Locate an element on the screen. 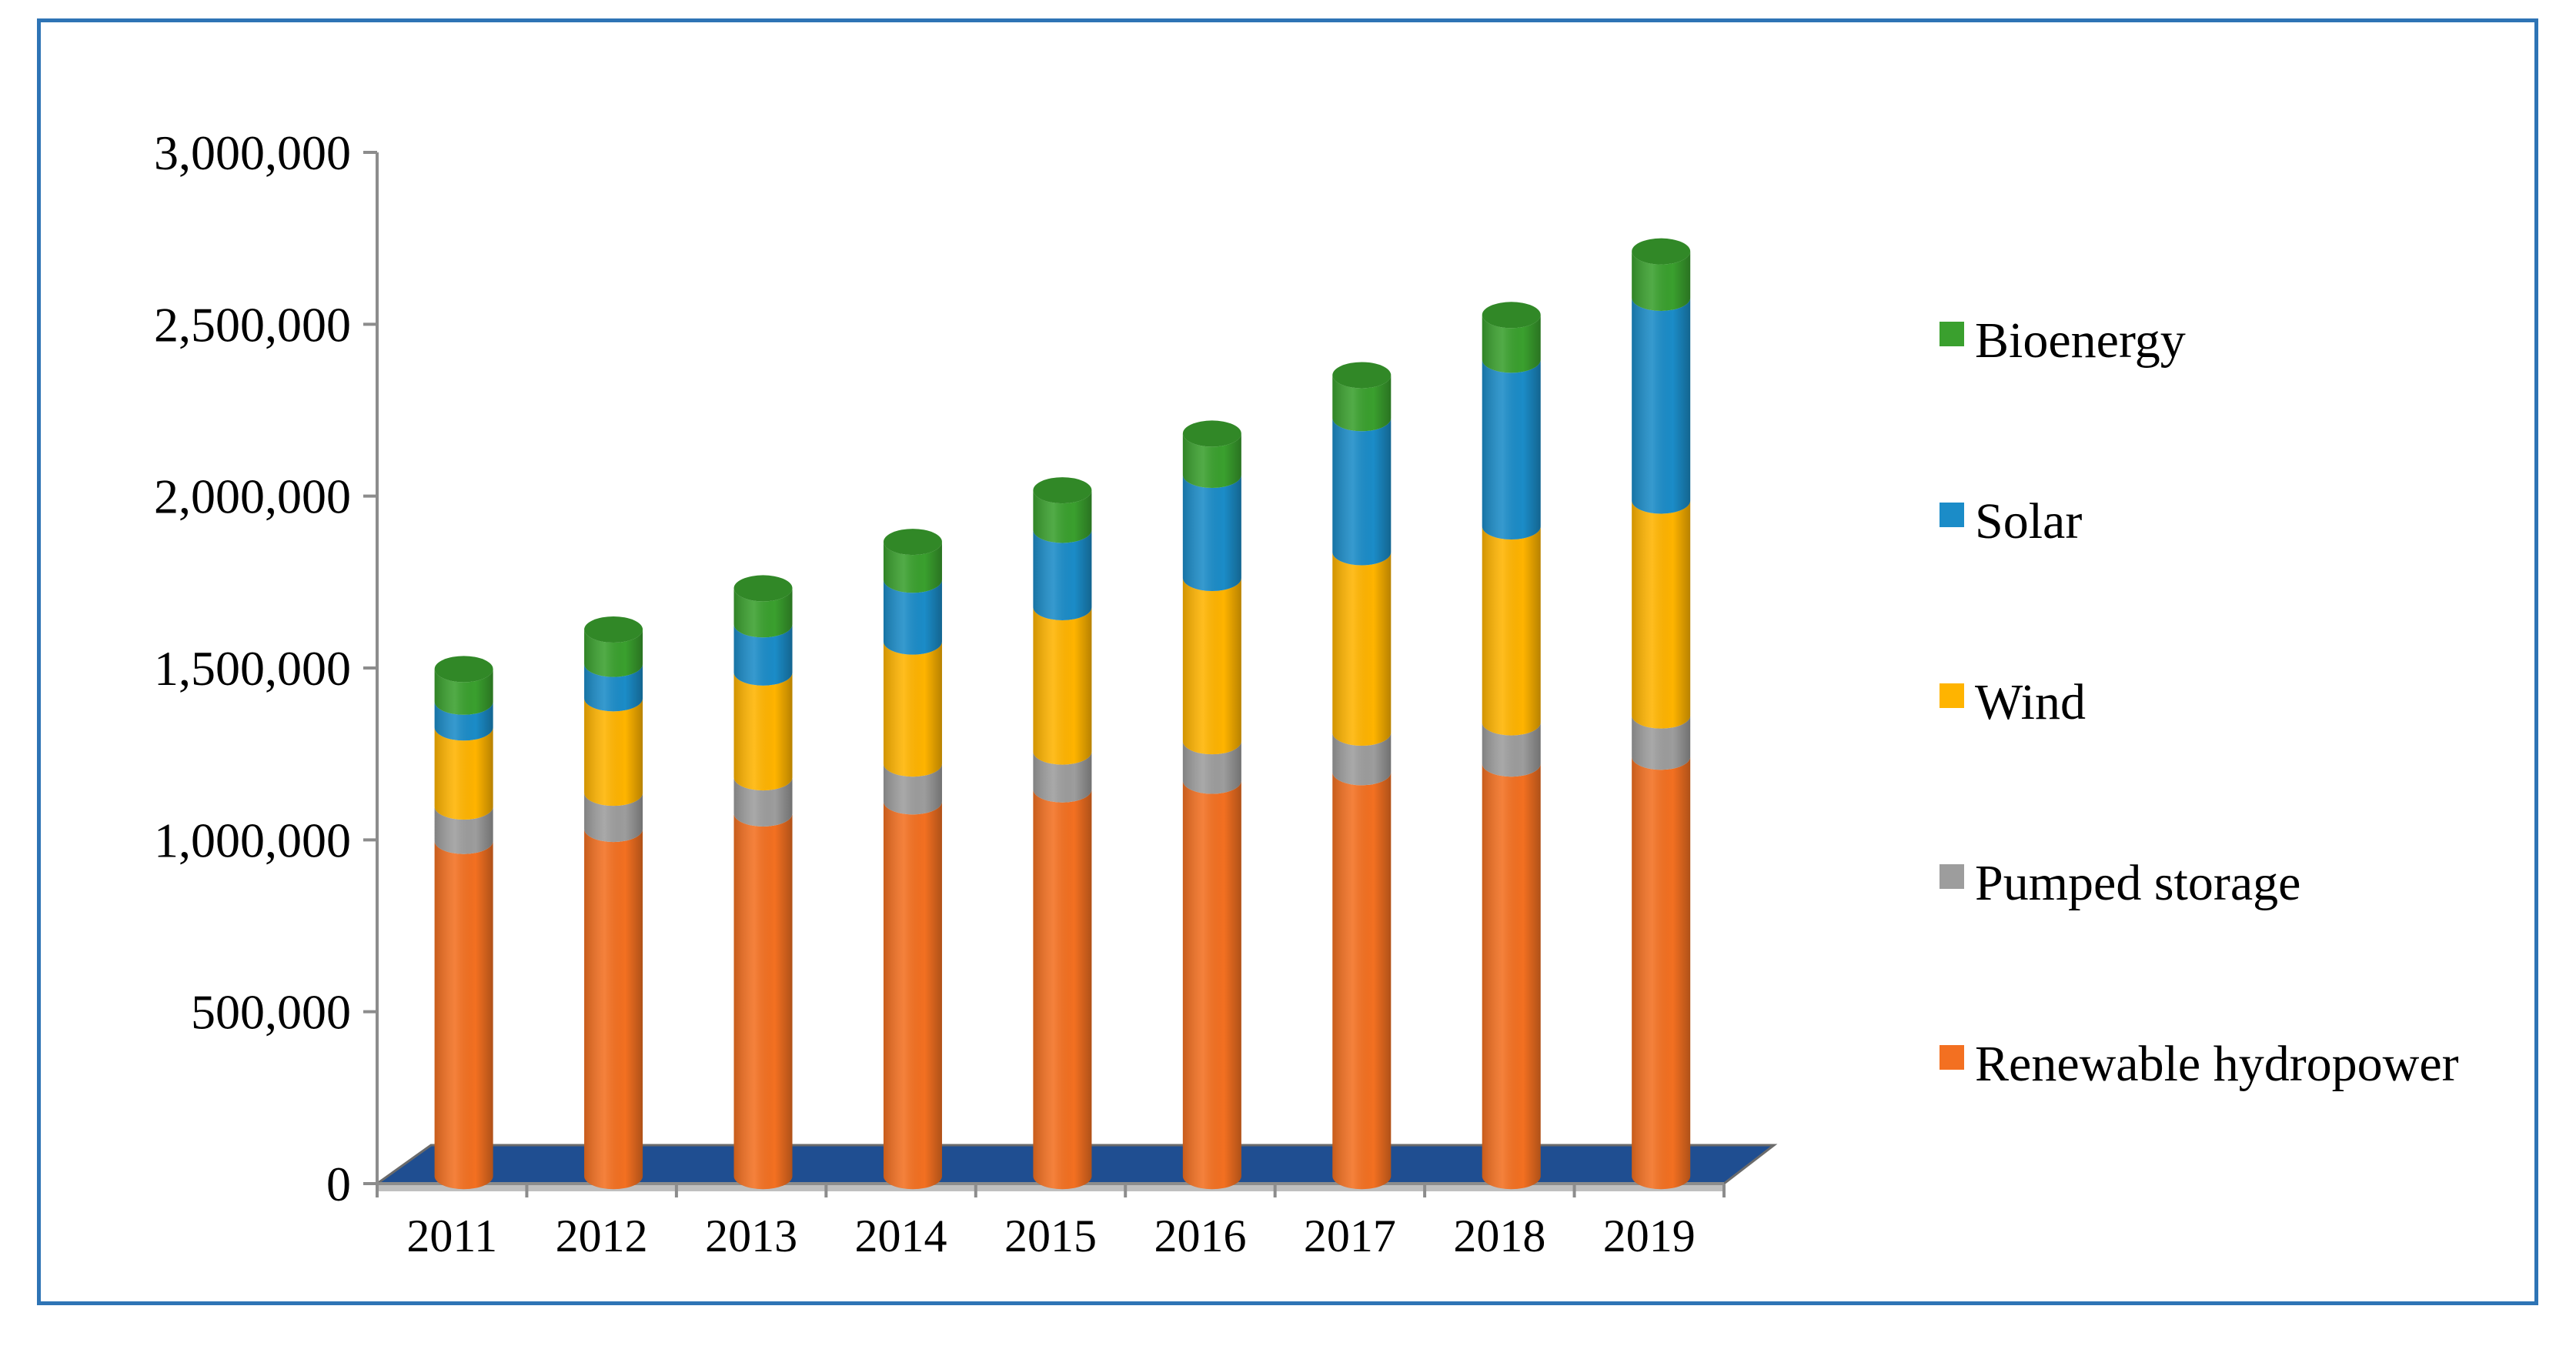  bar-stack-2012 is located at coordinates (613, 903).